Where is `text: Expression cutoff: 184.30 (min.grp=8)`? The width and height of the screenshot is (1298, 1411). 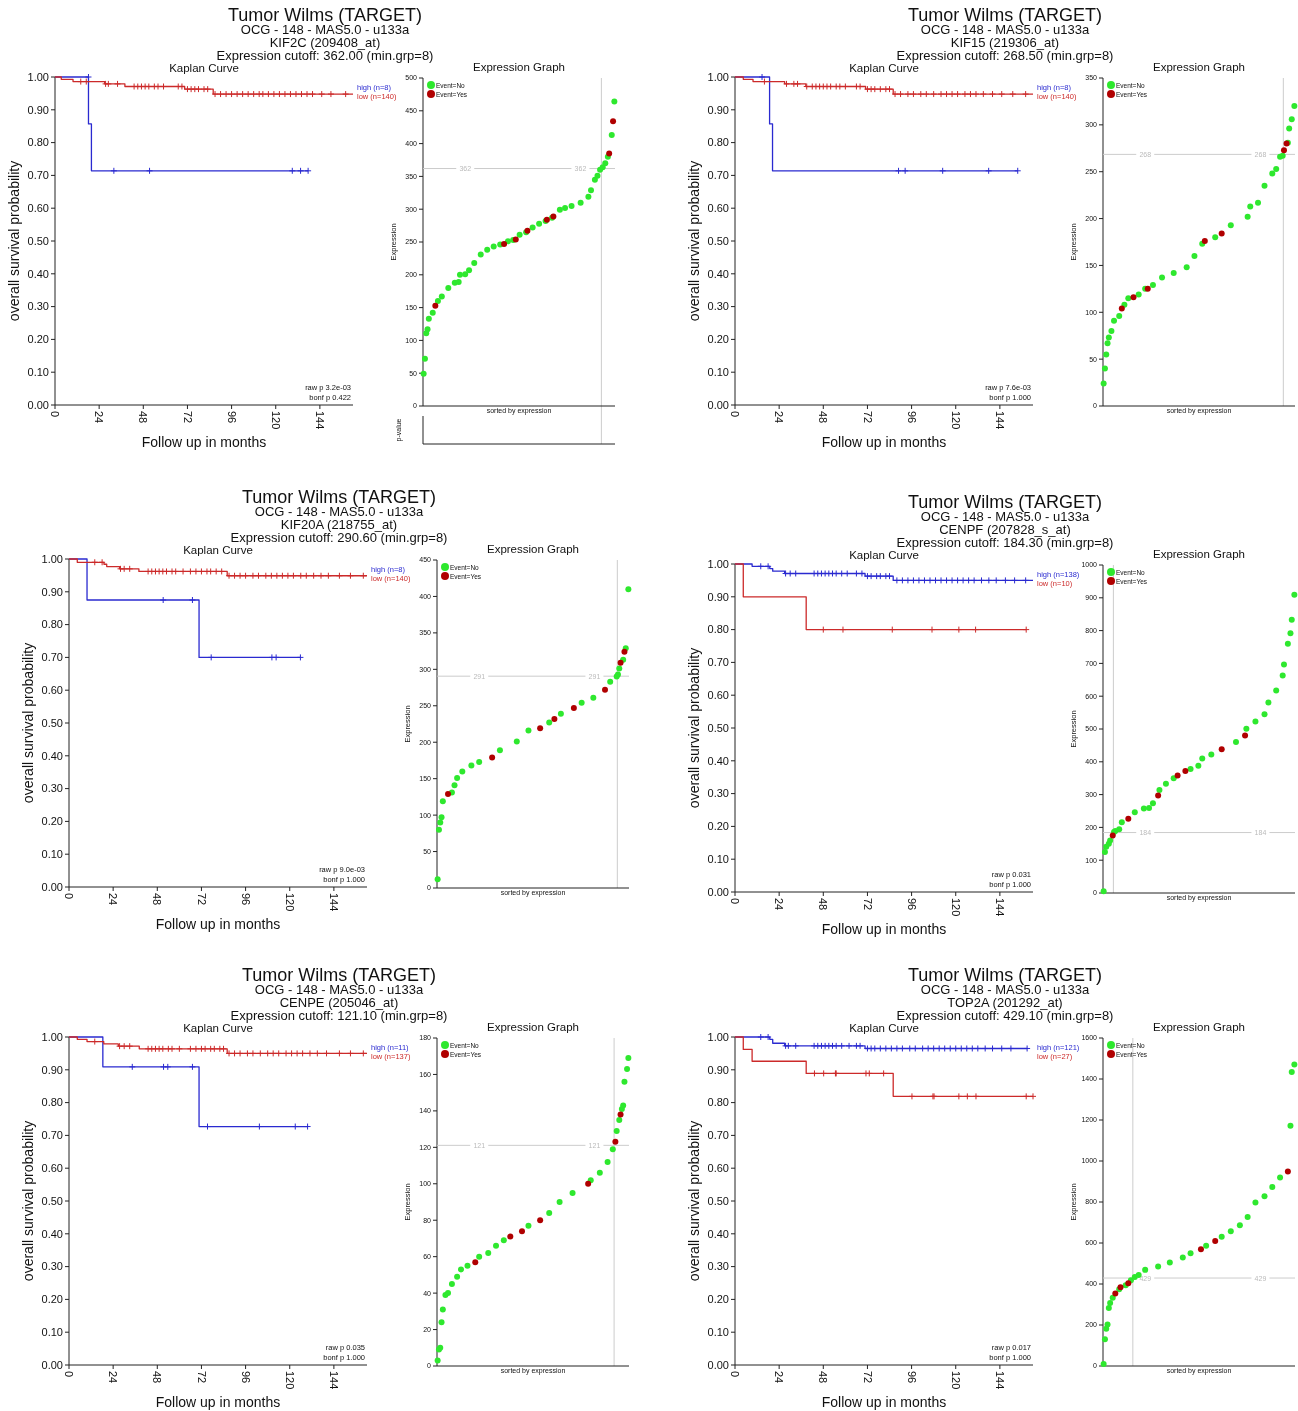
text: Expression cutoff: 184.30 (min.grp=8) is located at coordinates (1005, 542).